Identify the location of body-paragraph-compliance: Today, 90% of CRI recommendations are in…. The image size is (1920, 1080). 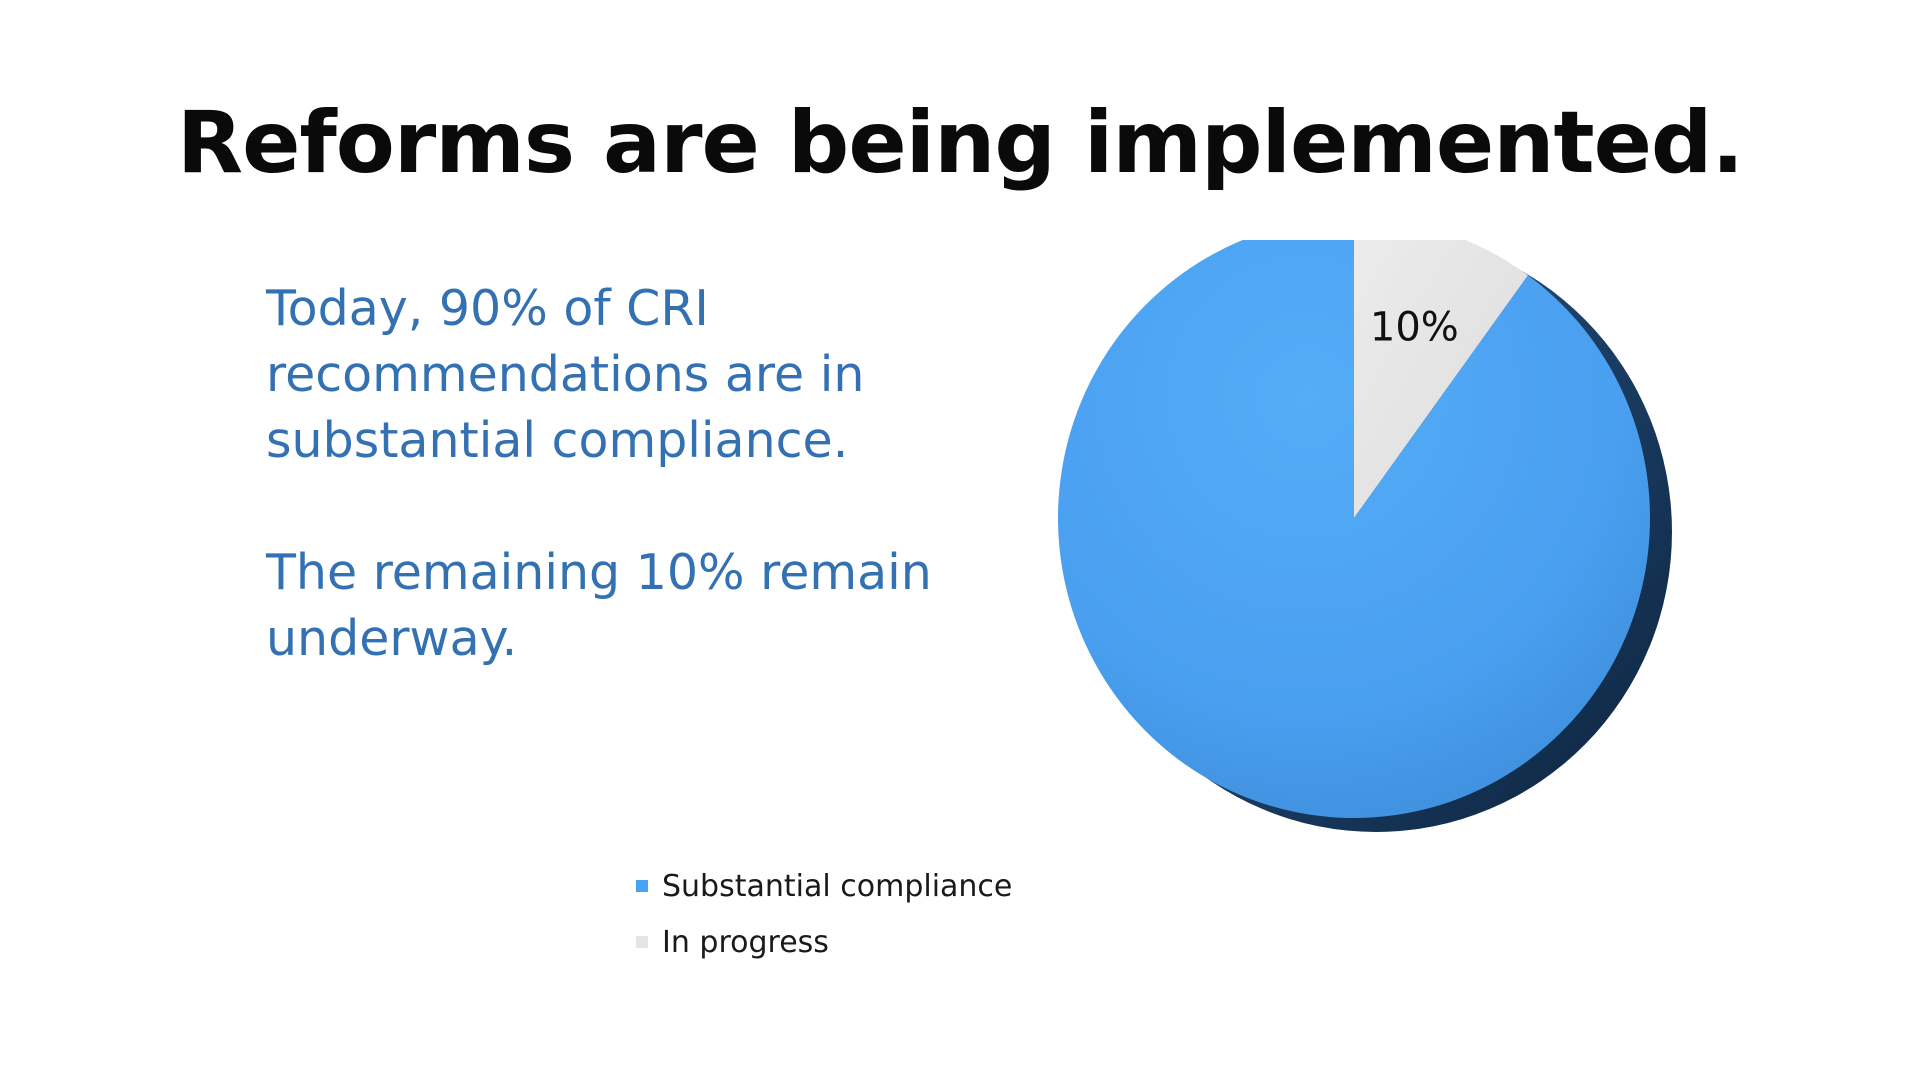
(565, 374).